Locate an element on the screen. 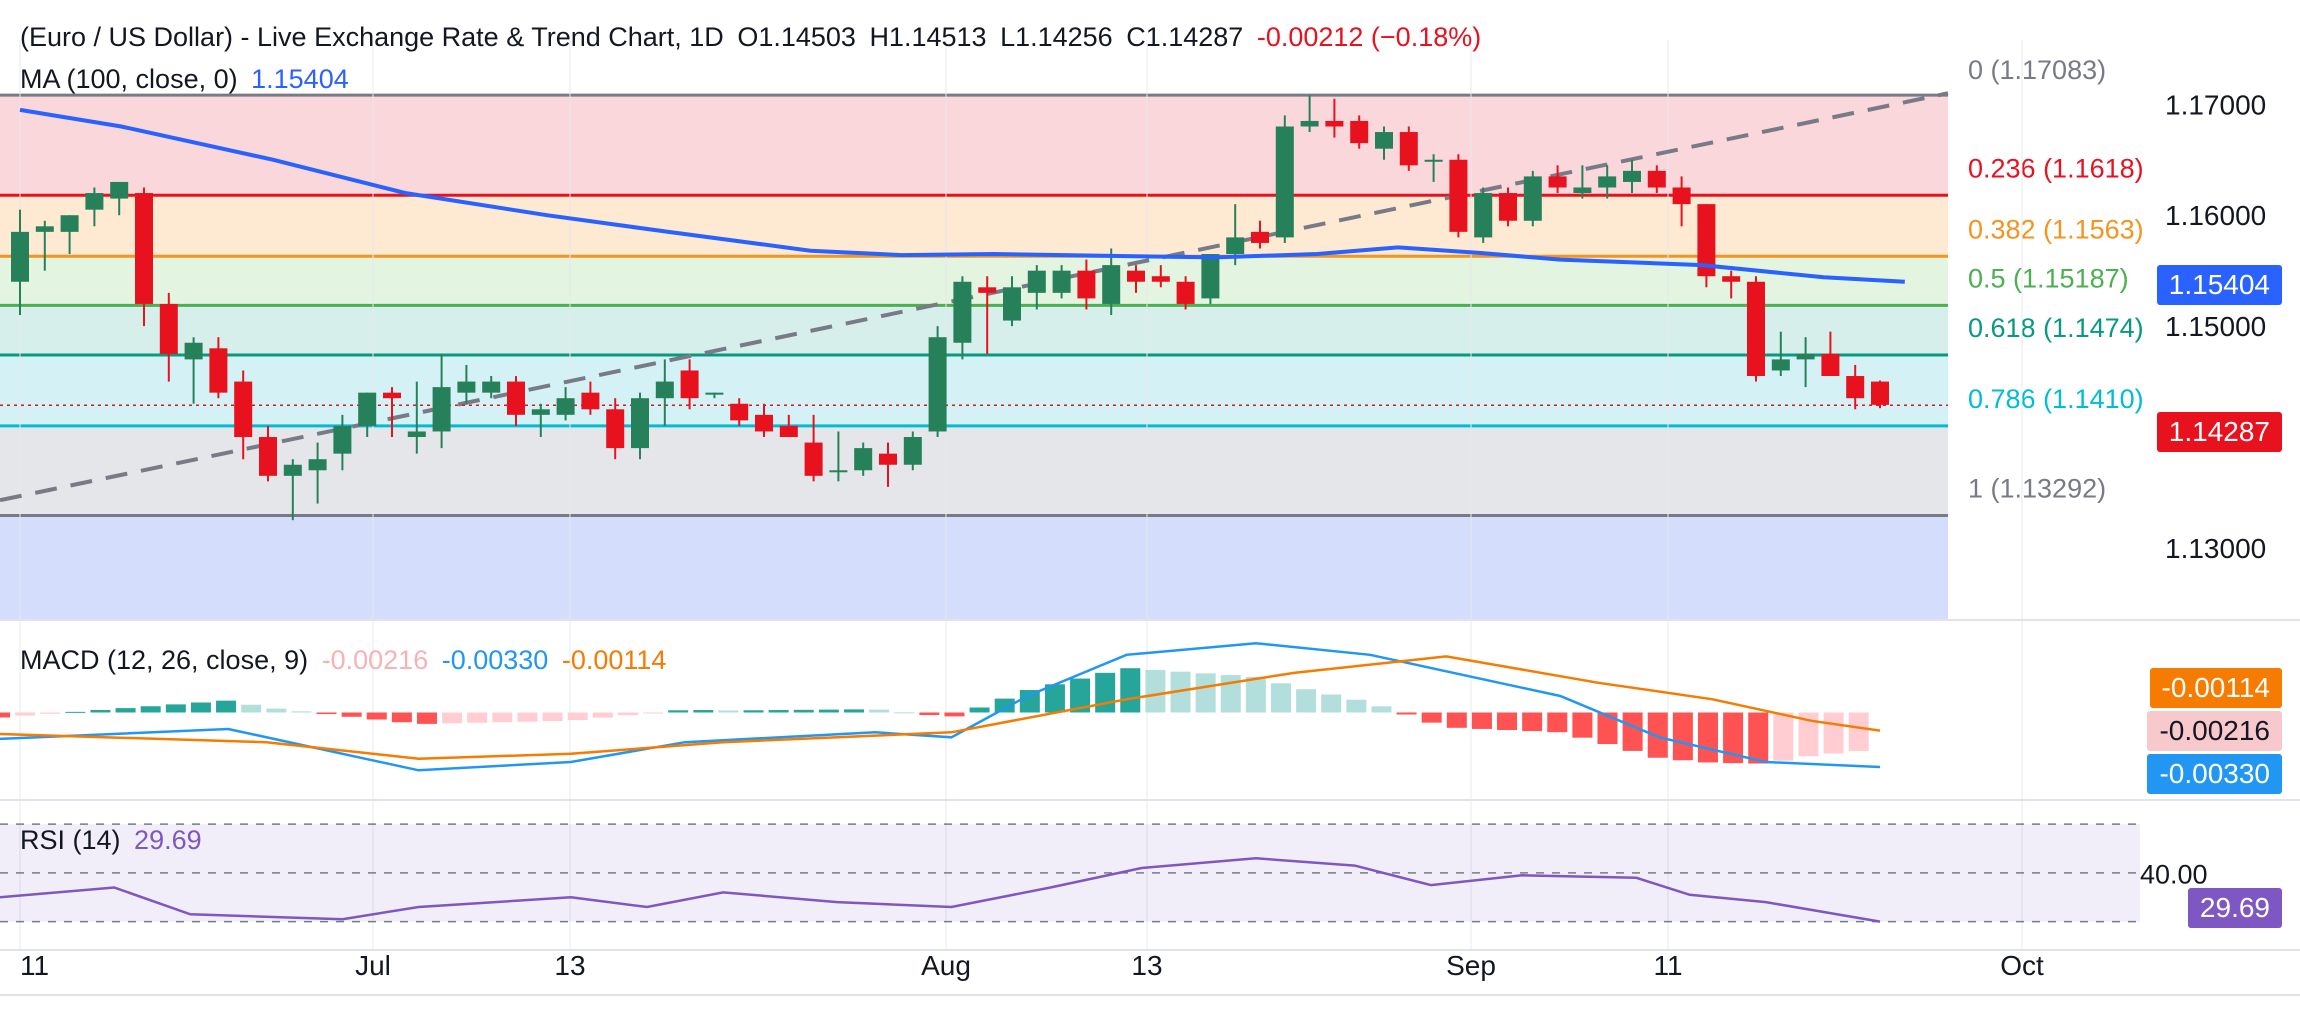 The image size is (2300, 1030). macd-pane is located at coordinates (940, 706).